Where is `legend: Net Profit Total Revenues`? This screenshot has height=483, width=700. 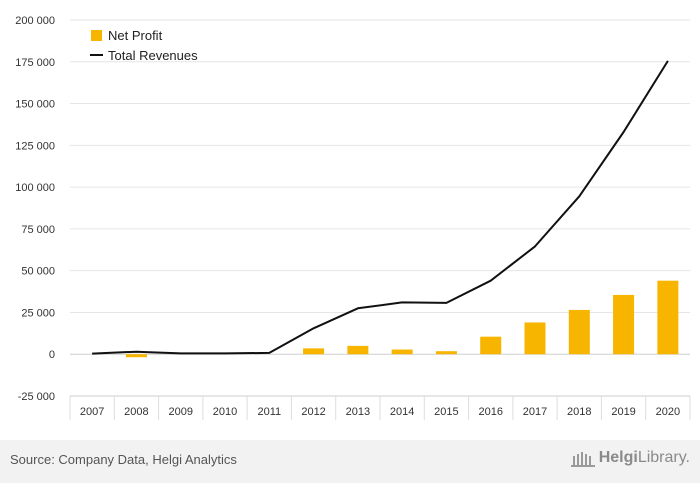
legend: Net Profit Total Revenues is located at coordinates (144, 45).